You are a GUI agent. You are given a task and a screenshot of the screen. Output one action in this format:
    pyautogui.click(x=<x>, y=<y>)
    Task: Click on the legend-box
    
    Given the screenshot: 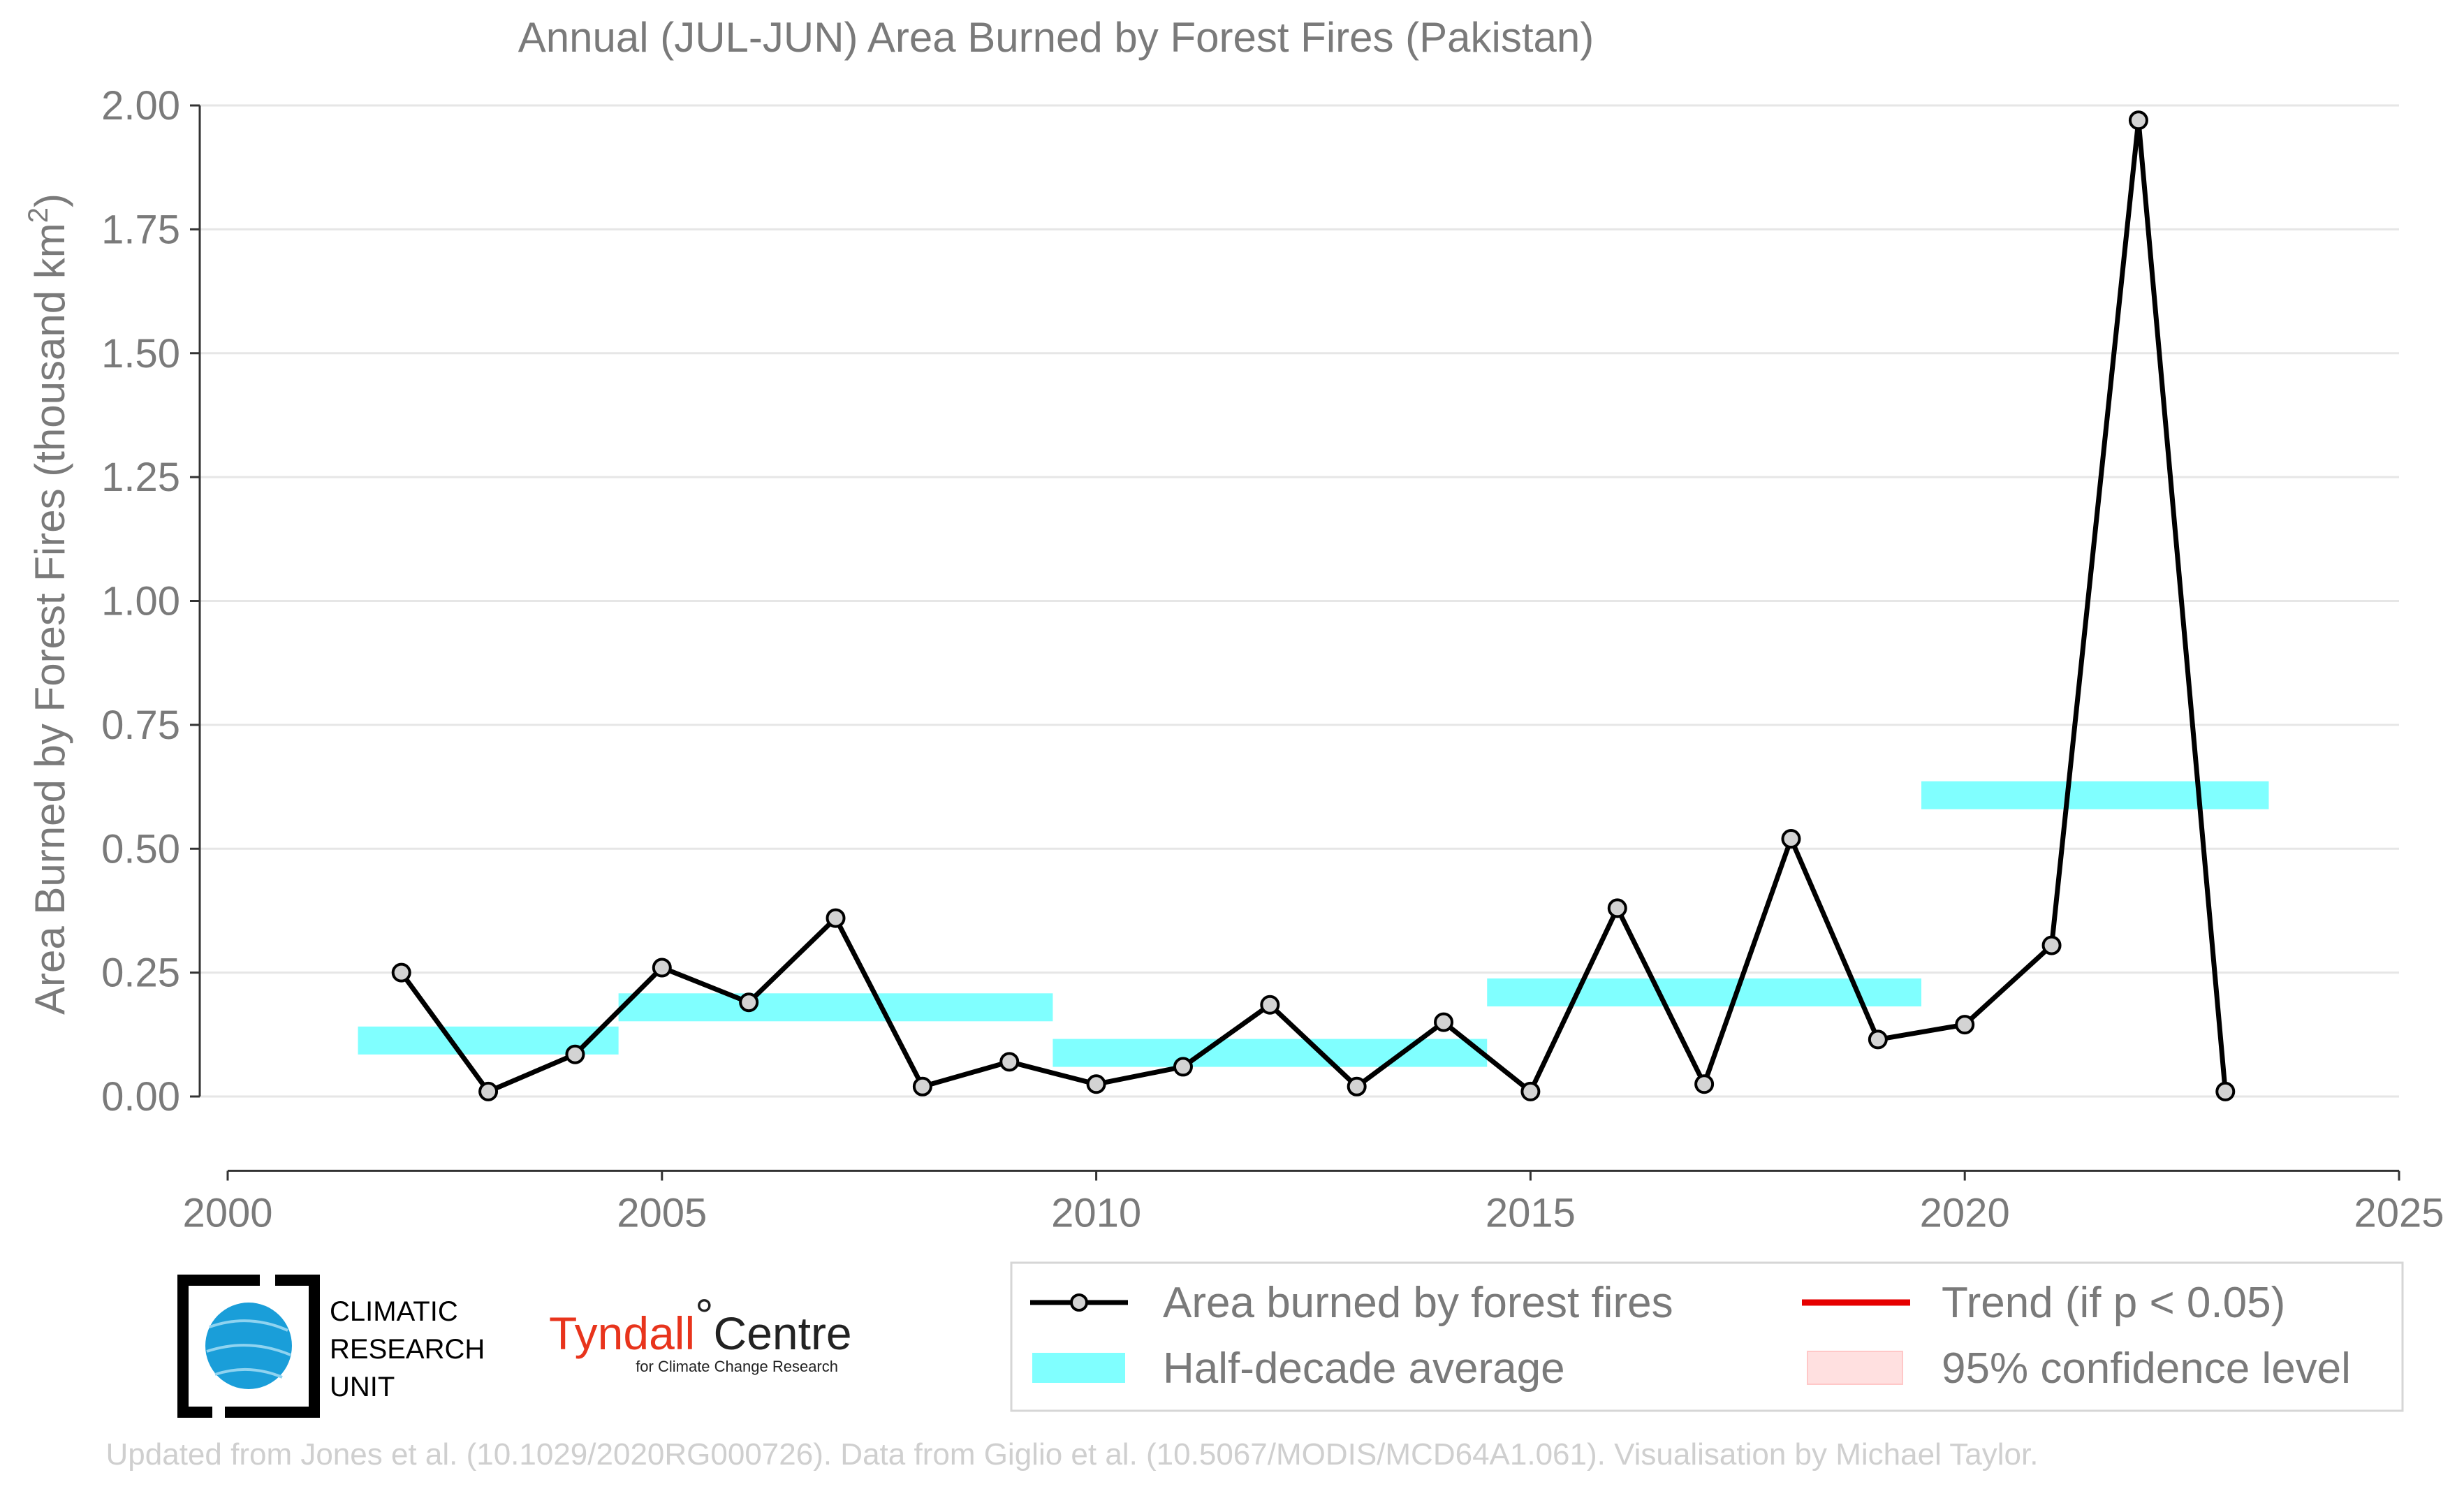 What is the action you would take?
    pyautogui.click(x=1707, y=1336)
    